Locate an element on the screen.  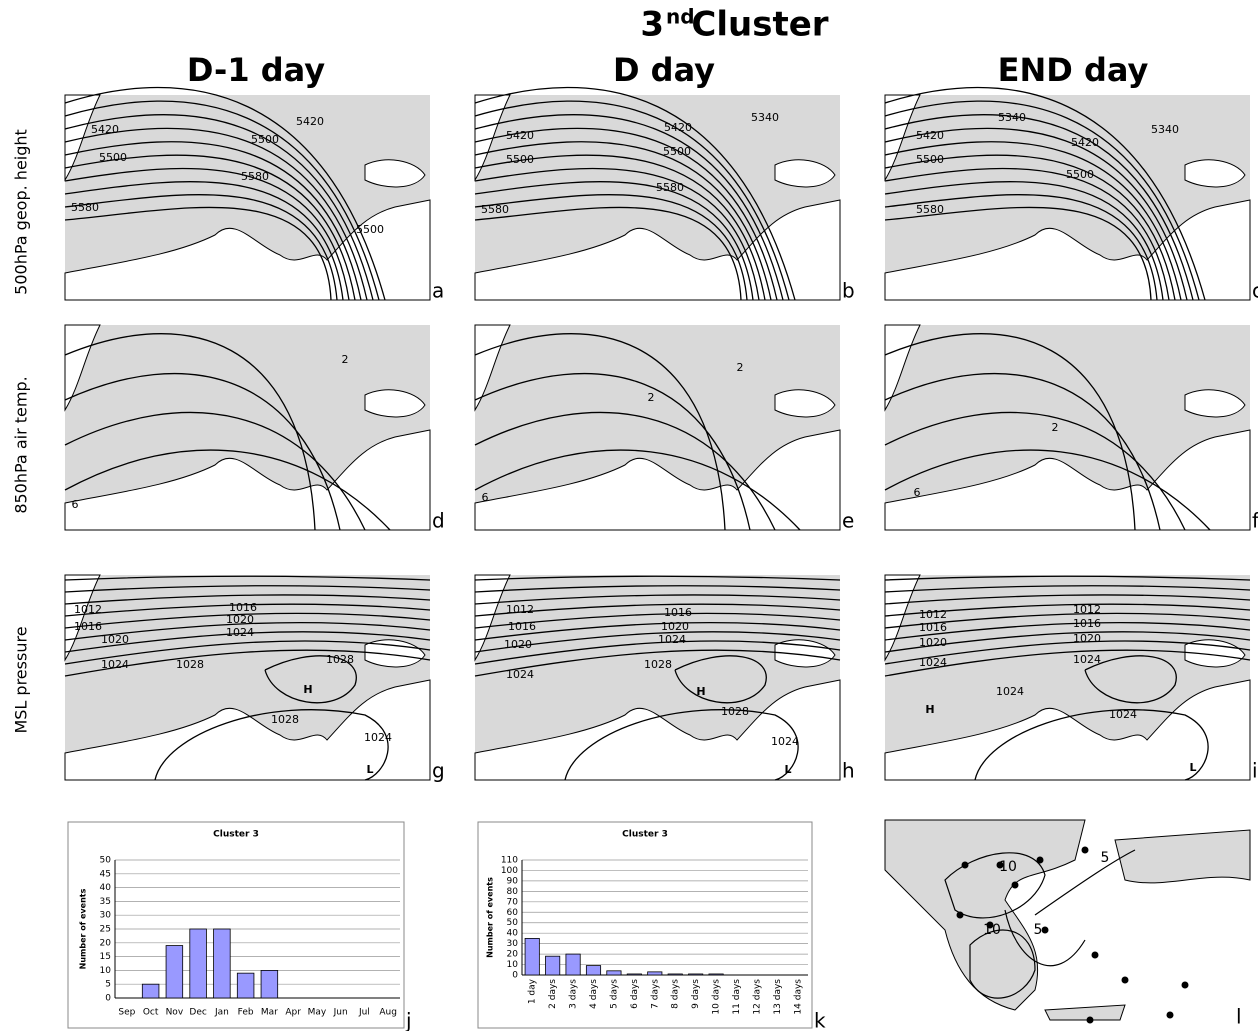
x-tick-label: Jun is located at coordinates (340, 1013).